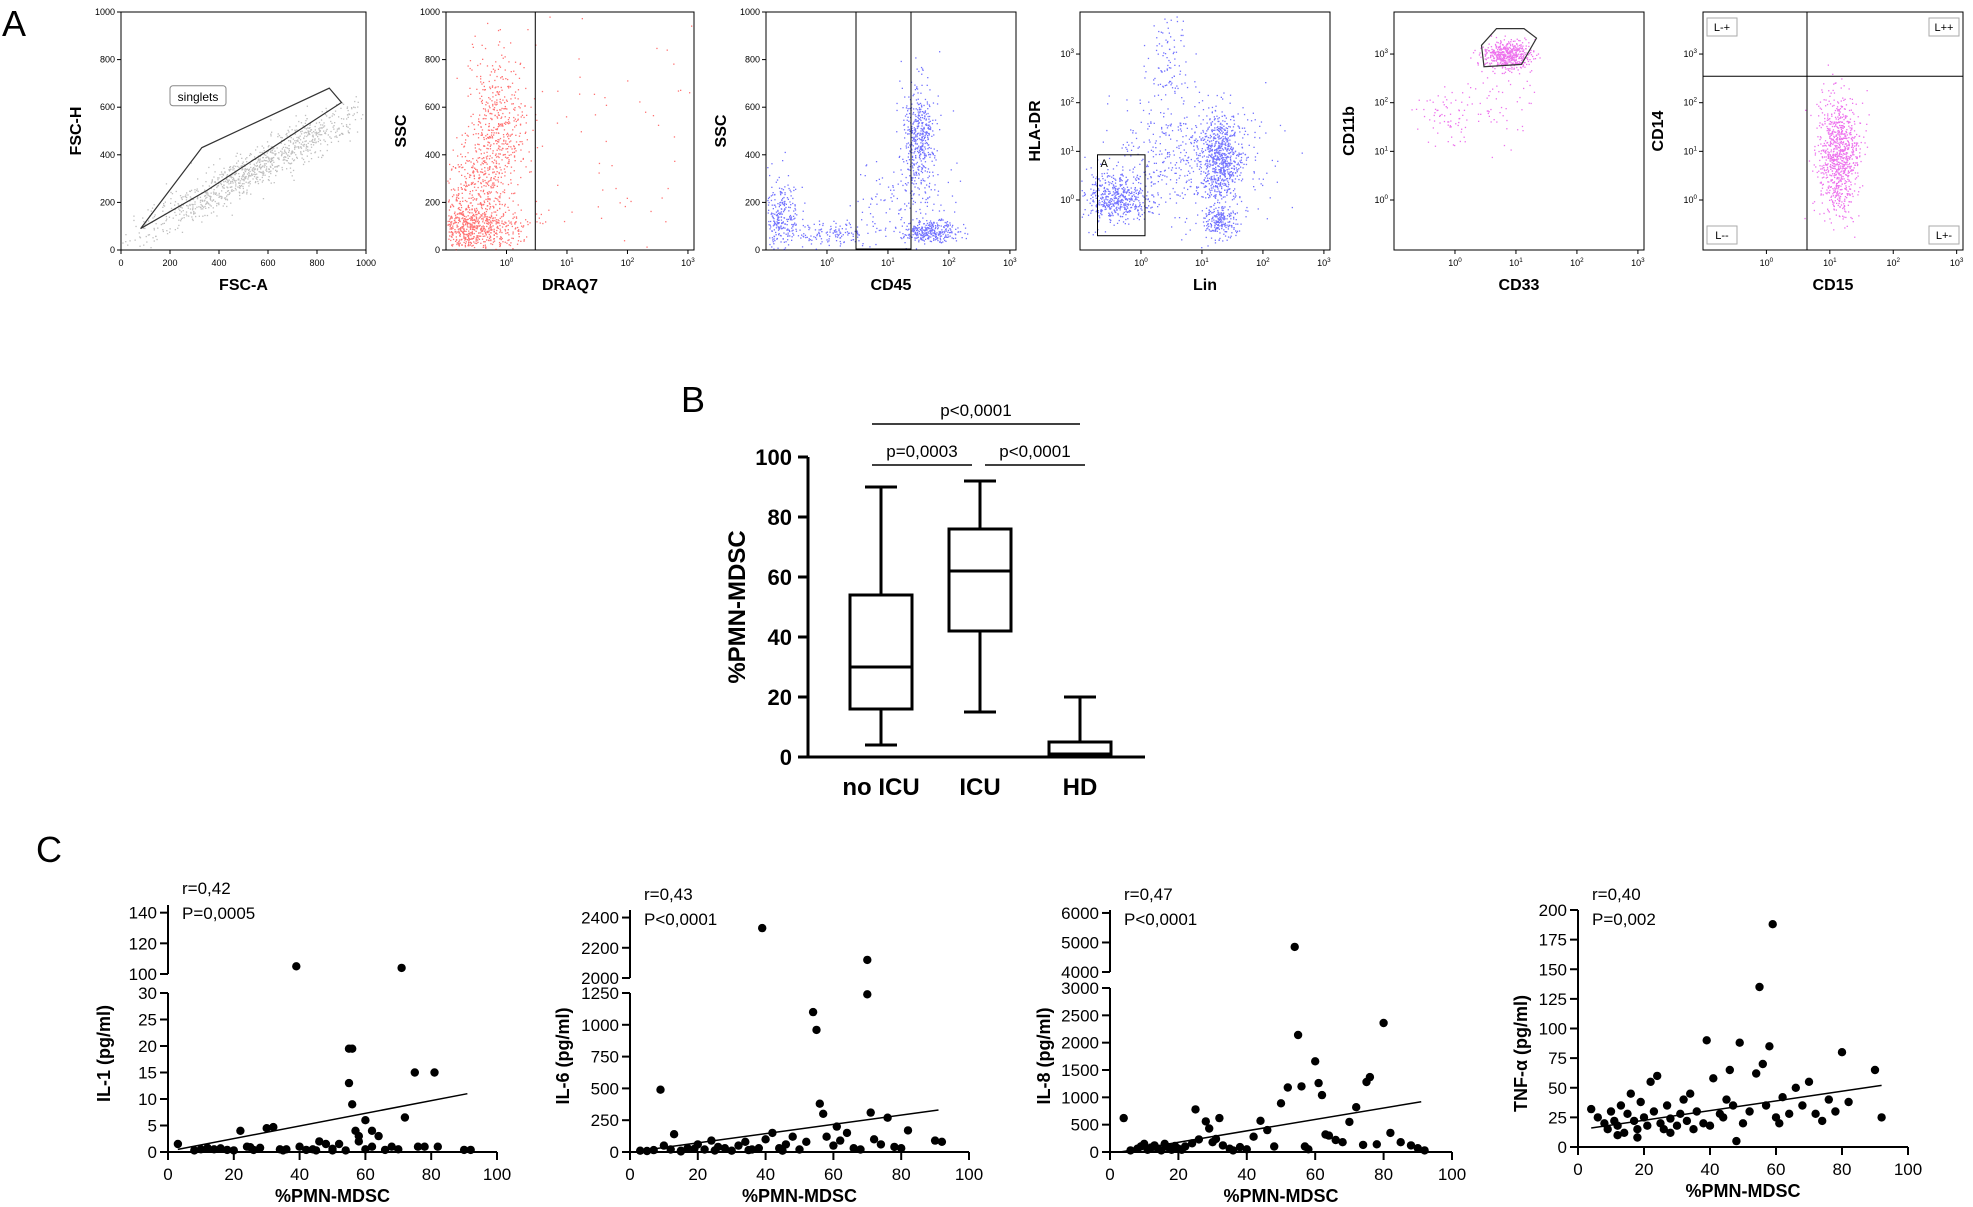 The height and width of the screenshot is (1207, 1973). I want to click on y-axis-label: FSC-H, so click(76, 131).